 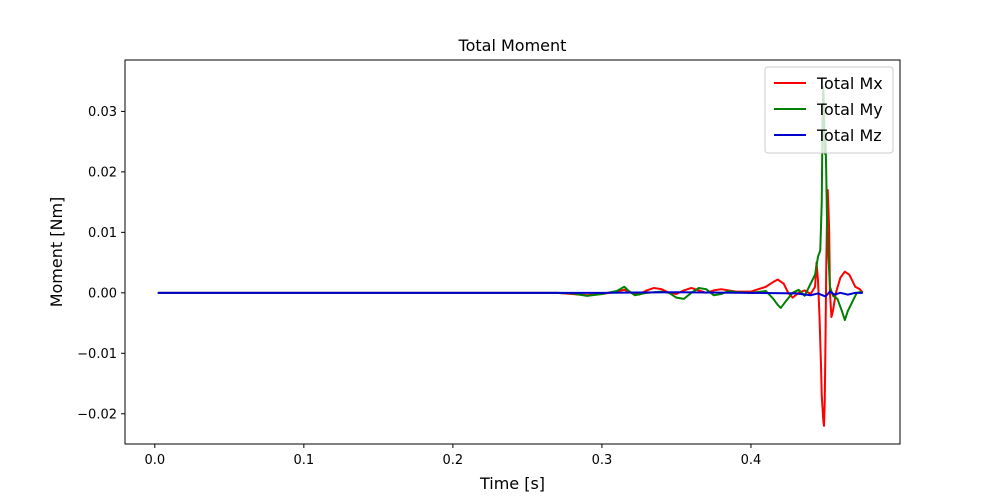 I want to click on x-tick-label: 0.0, so click(x=154, y=460).